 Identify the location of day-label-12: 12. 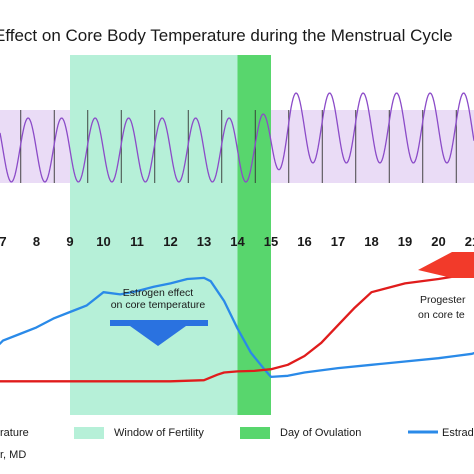
(170, 241).